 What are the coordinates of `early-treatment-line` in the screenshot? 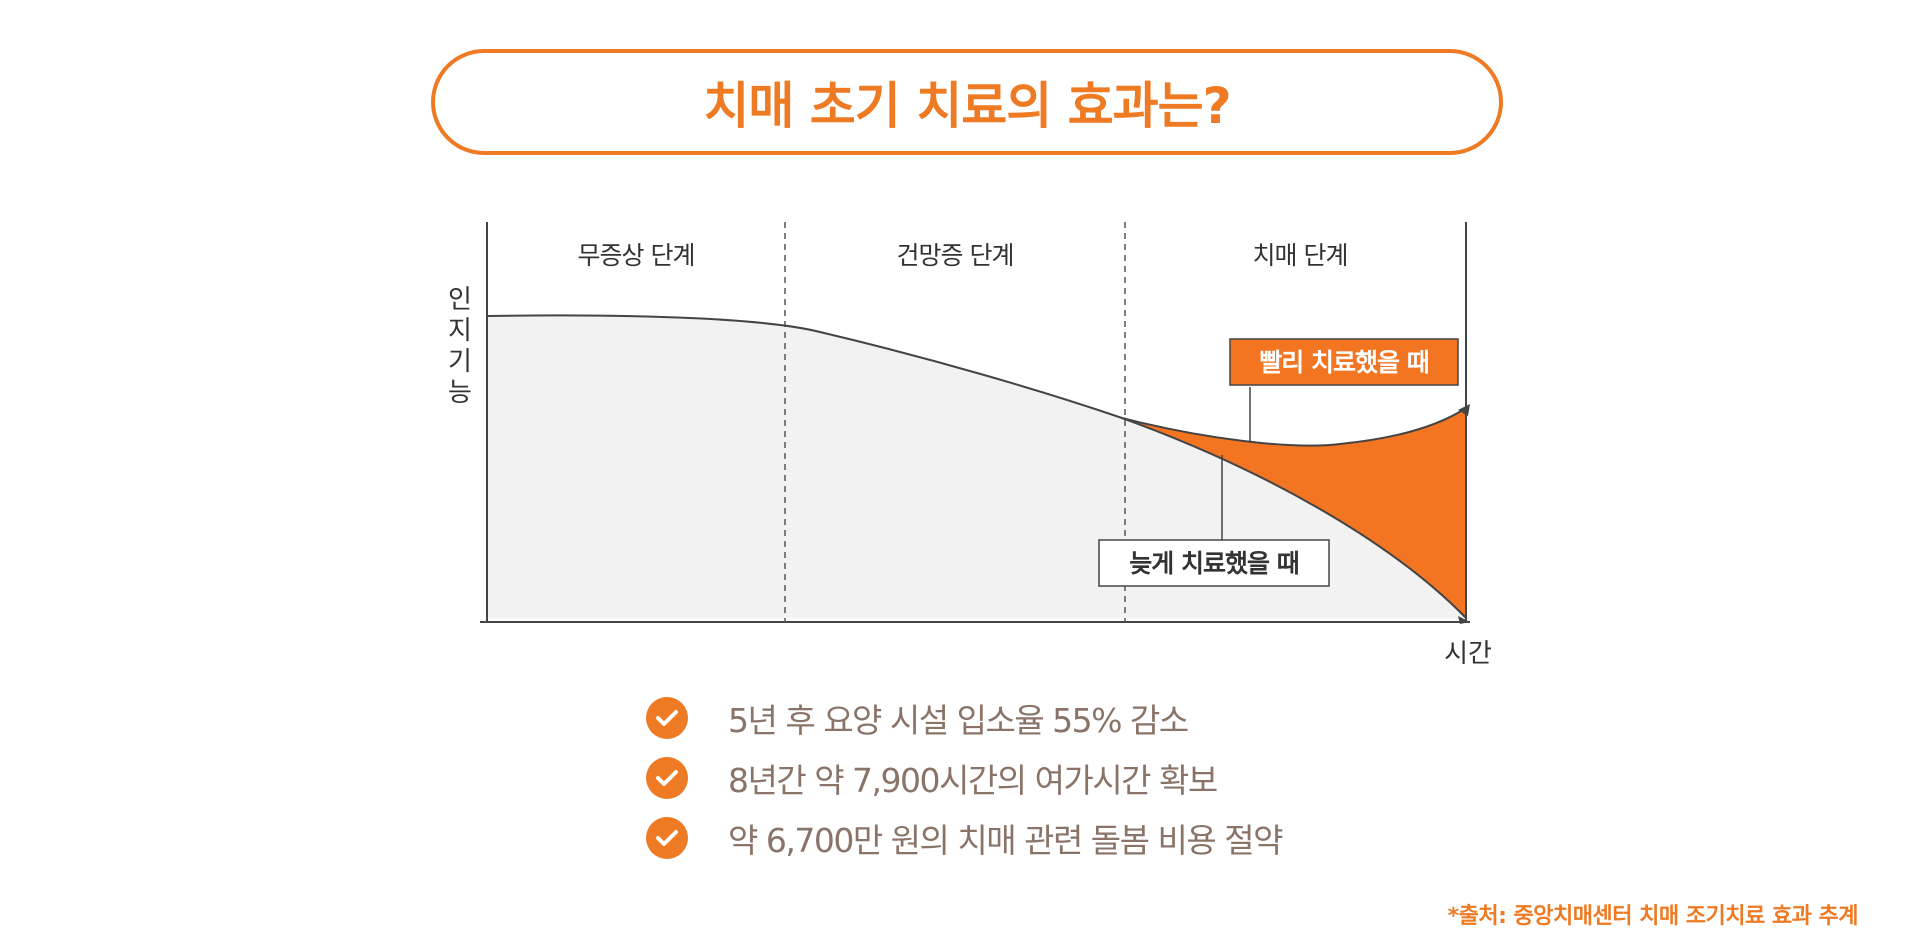 It's located at (1294, 427).